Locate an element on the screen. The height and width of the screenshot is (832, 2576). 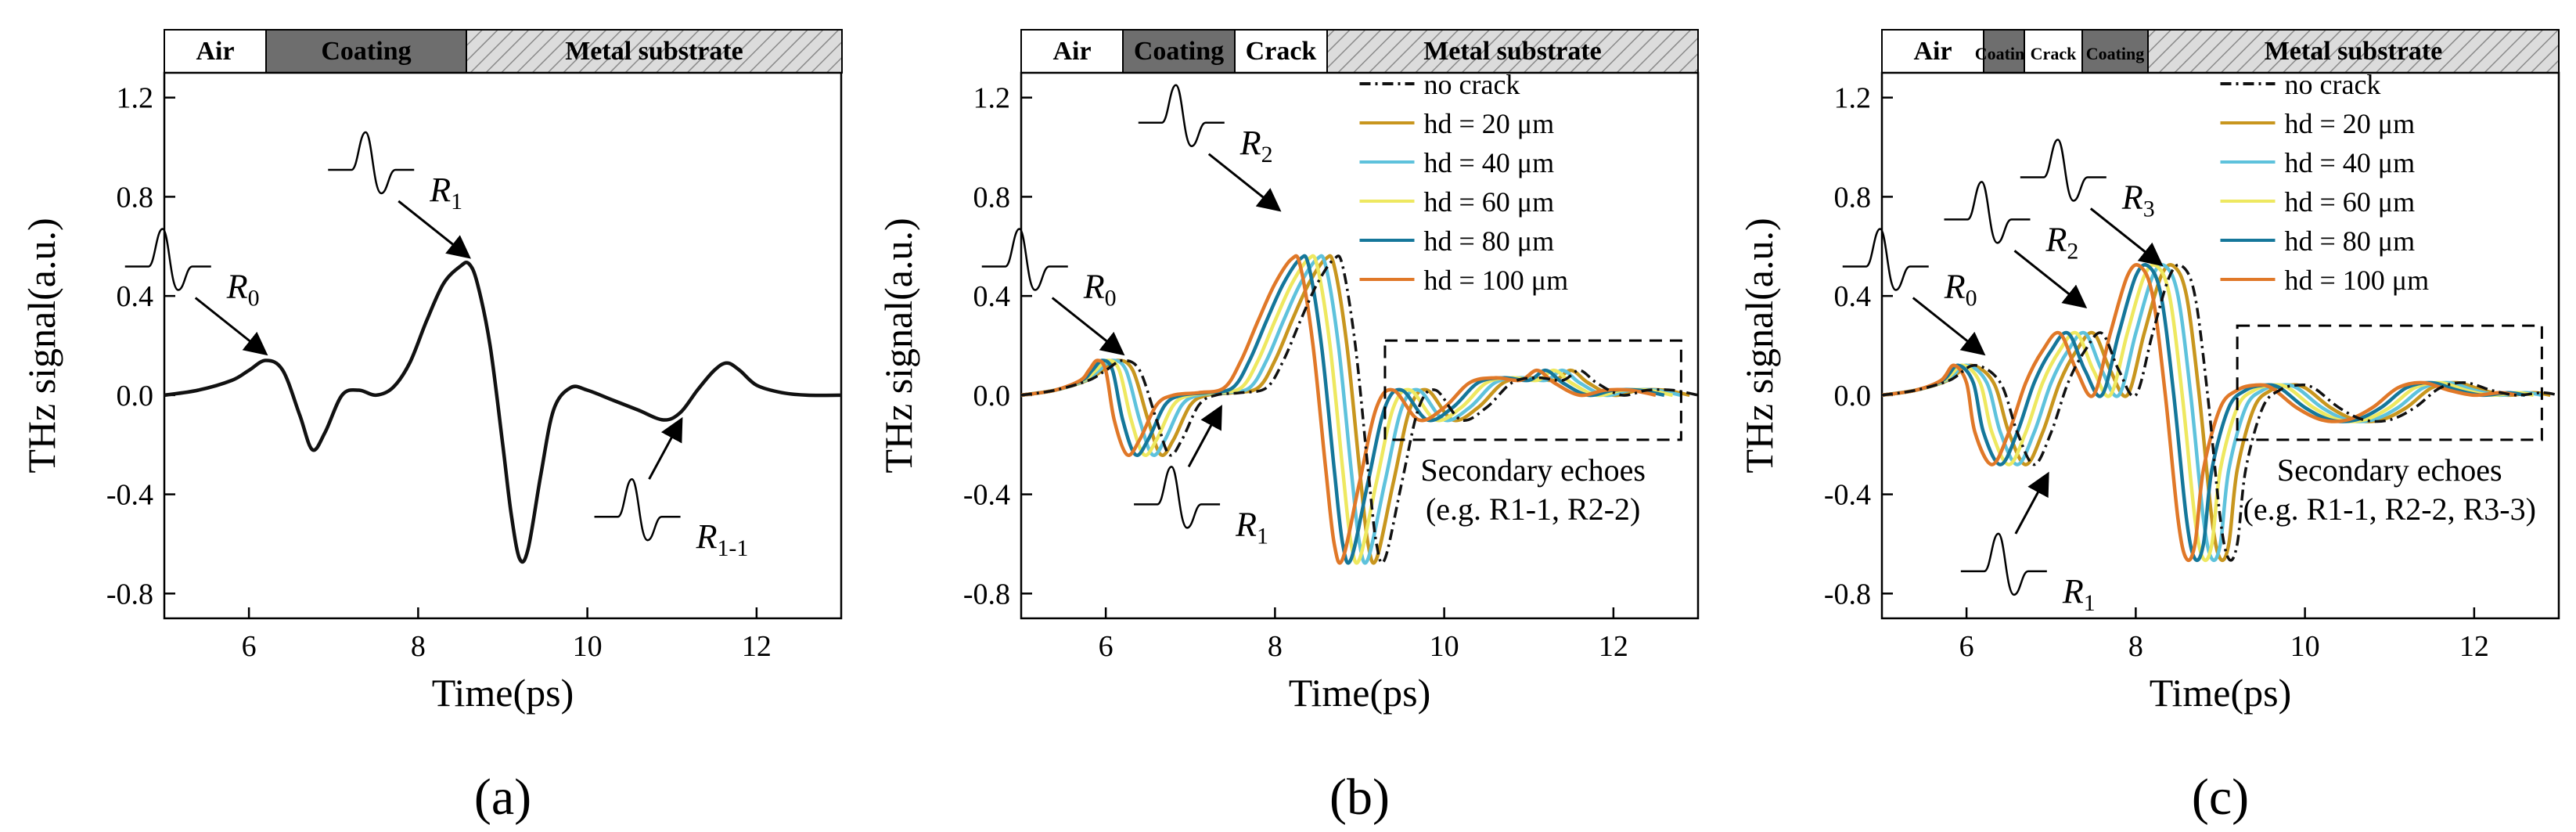
panel-label: (c) is located at coordinates (2220, 797).